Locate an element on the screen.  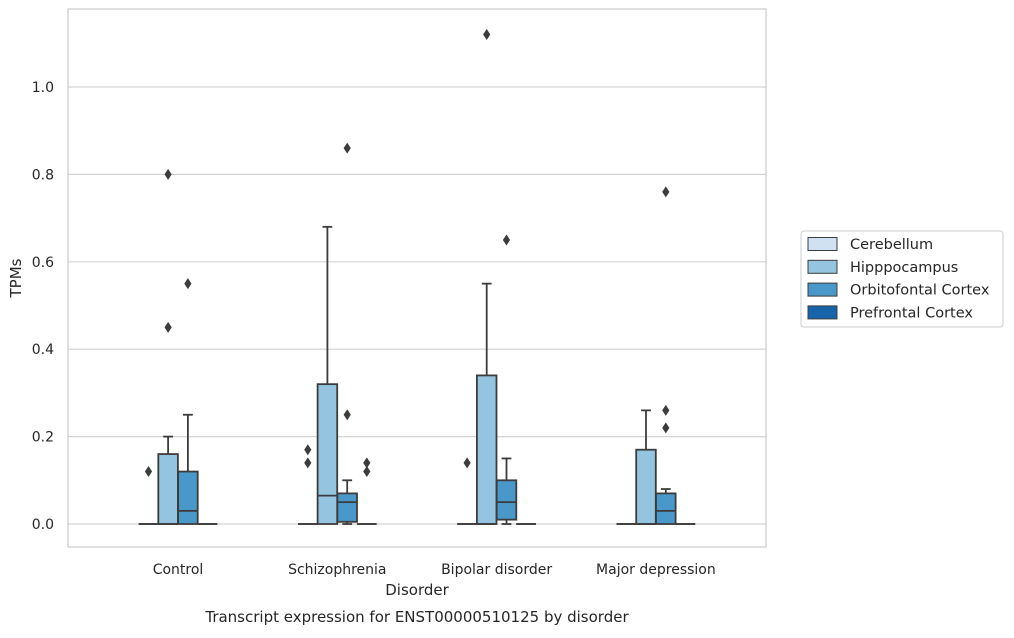
legend-frame is located at coordinates (902, 279).